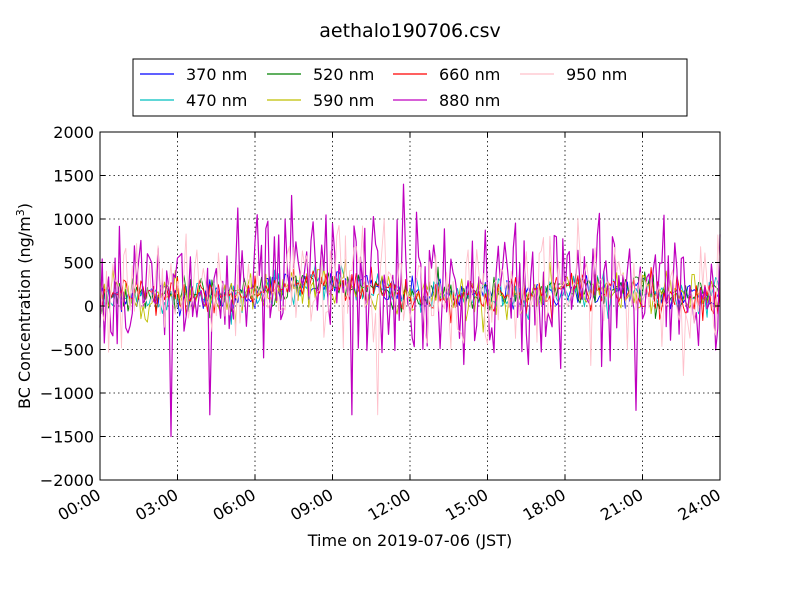 The height and width of the screenshot is (600, 800). Describe the element at coordinates (469, 74) in the screenshot. I see `legend-label: 660 nm` at that location.